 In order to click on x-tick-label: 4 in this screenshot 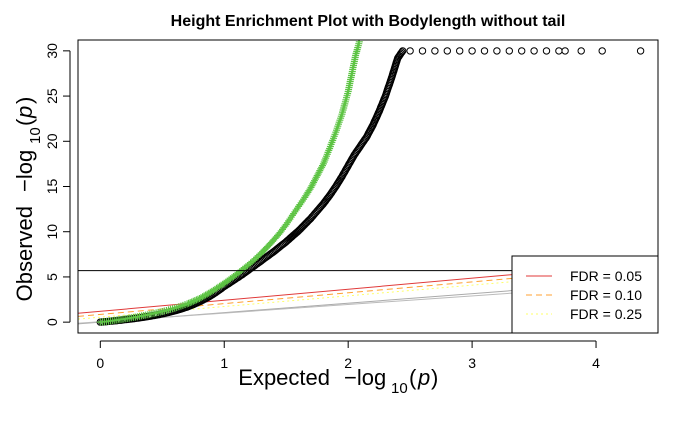, I will do `click(596, 363)`.